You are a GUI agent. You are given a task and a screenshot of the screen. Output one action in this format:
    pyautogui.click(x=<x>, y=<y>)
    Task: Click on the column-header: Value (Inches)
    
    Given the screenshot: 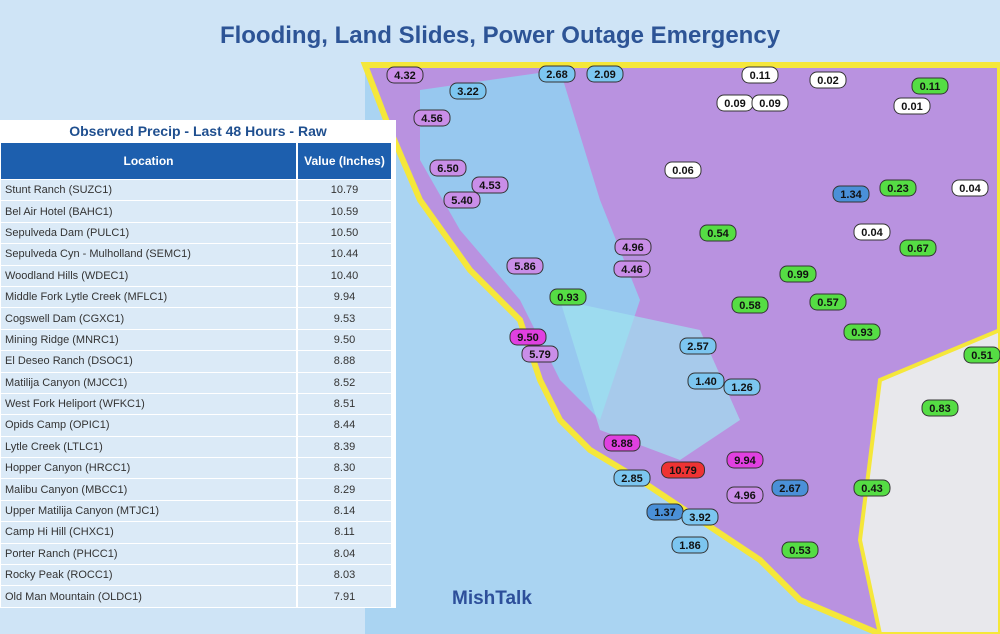 What is the action you would take?
    pyautogui.click(x=344, y=161)
    